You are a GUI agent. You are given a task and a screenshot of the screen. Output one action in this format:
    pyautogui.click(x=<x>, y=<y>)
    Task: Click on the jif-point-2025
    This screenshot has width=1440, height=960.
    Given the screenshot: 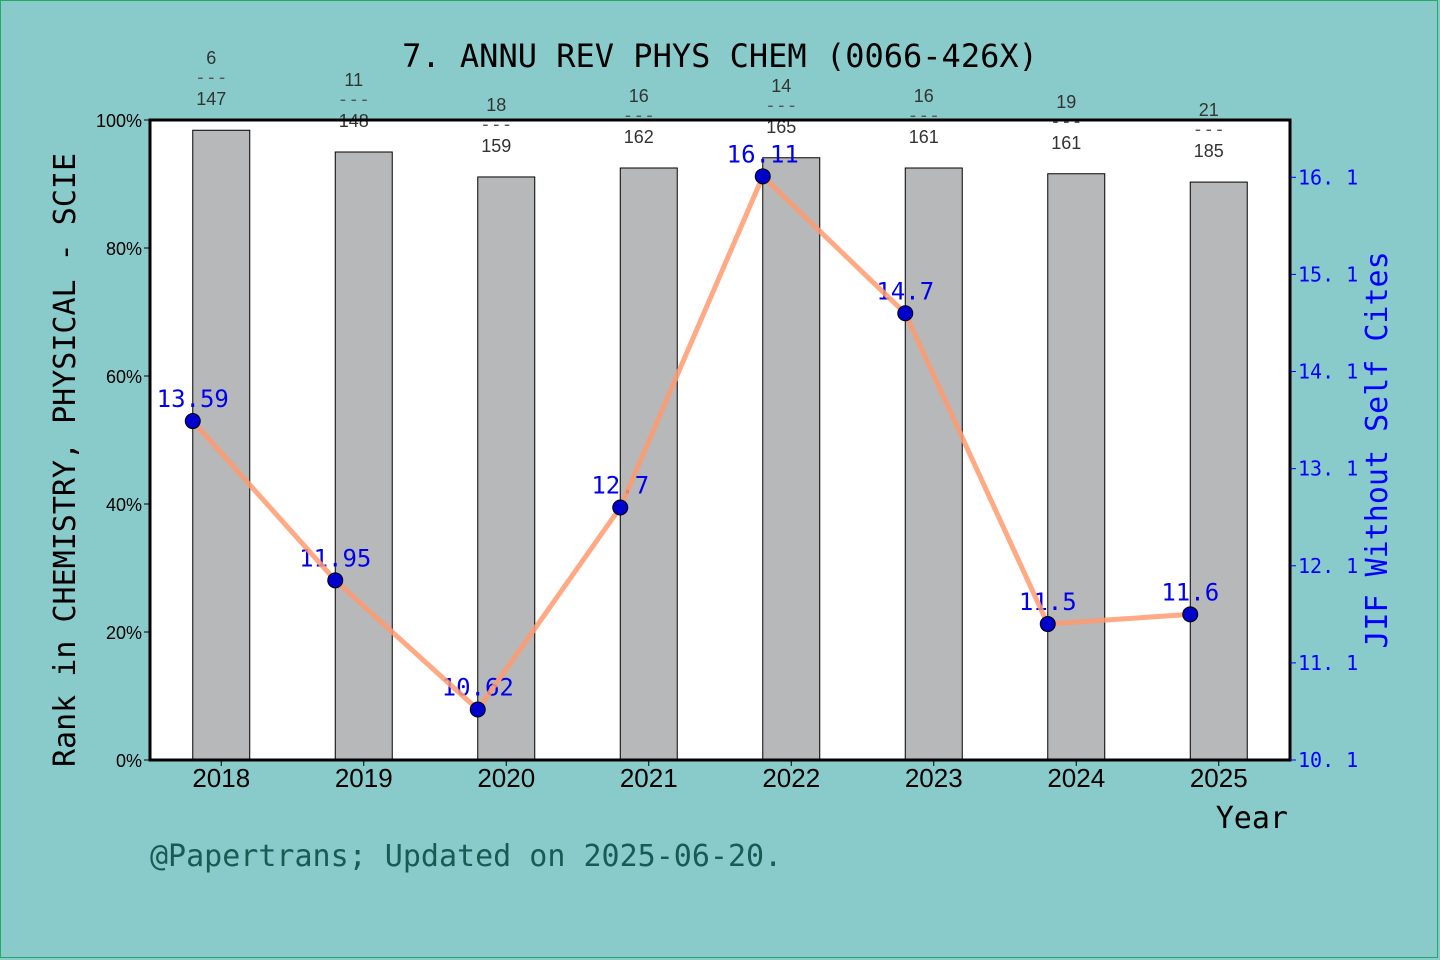 What is the action you would take?
    pyautogui.click(x=1190, y=614)
    